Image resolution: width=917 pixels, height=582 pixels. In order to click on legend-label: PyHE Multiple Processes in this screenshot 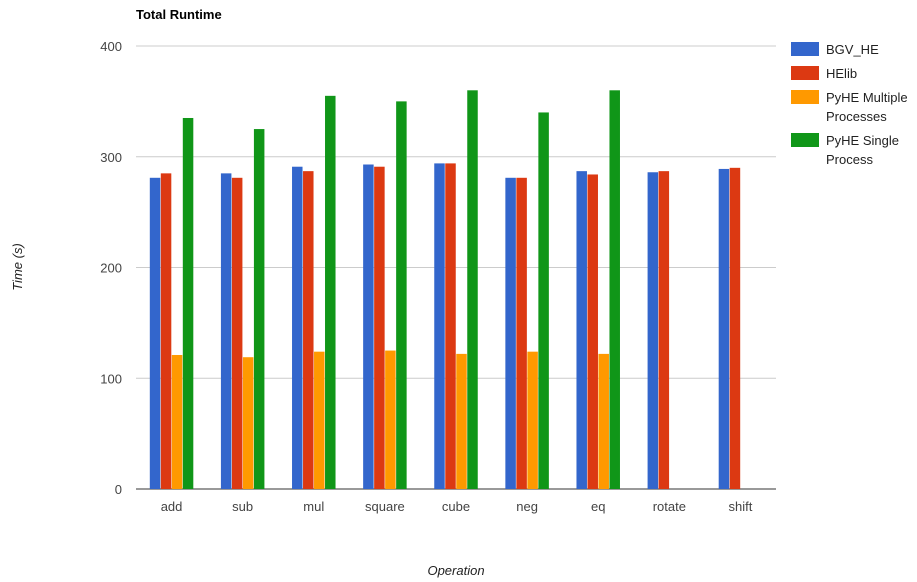, I will do `click(867, 107)`.